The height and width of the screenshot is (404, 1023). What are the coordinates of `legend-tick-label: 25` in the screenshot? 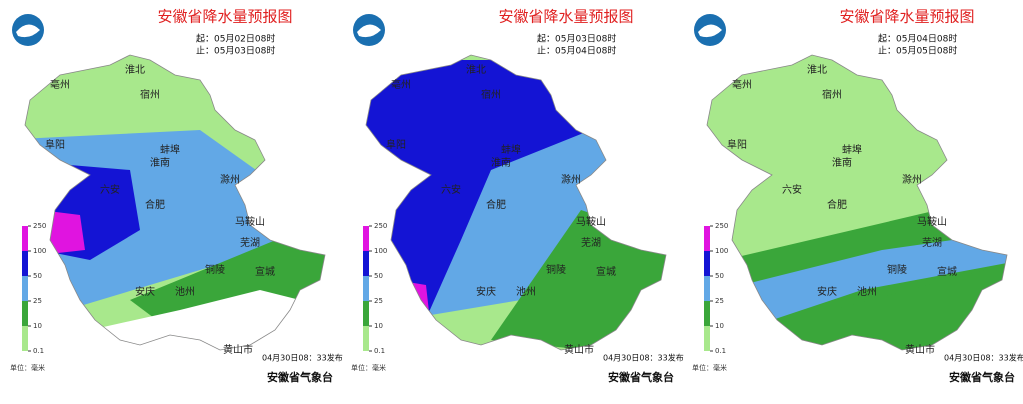 It's located at (719, 301).